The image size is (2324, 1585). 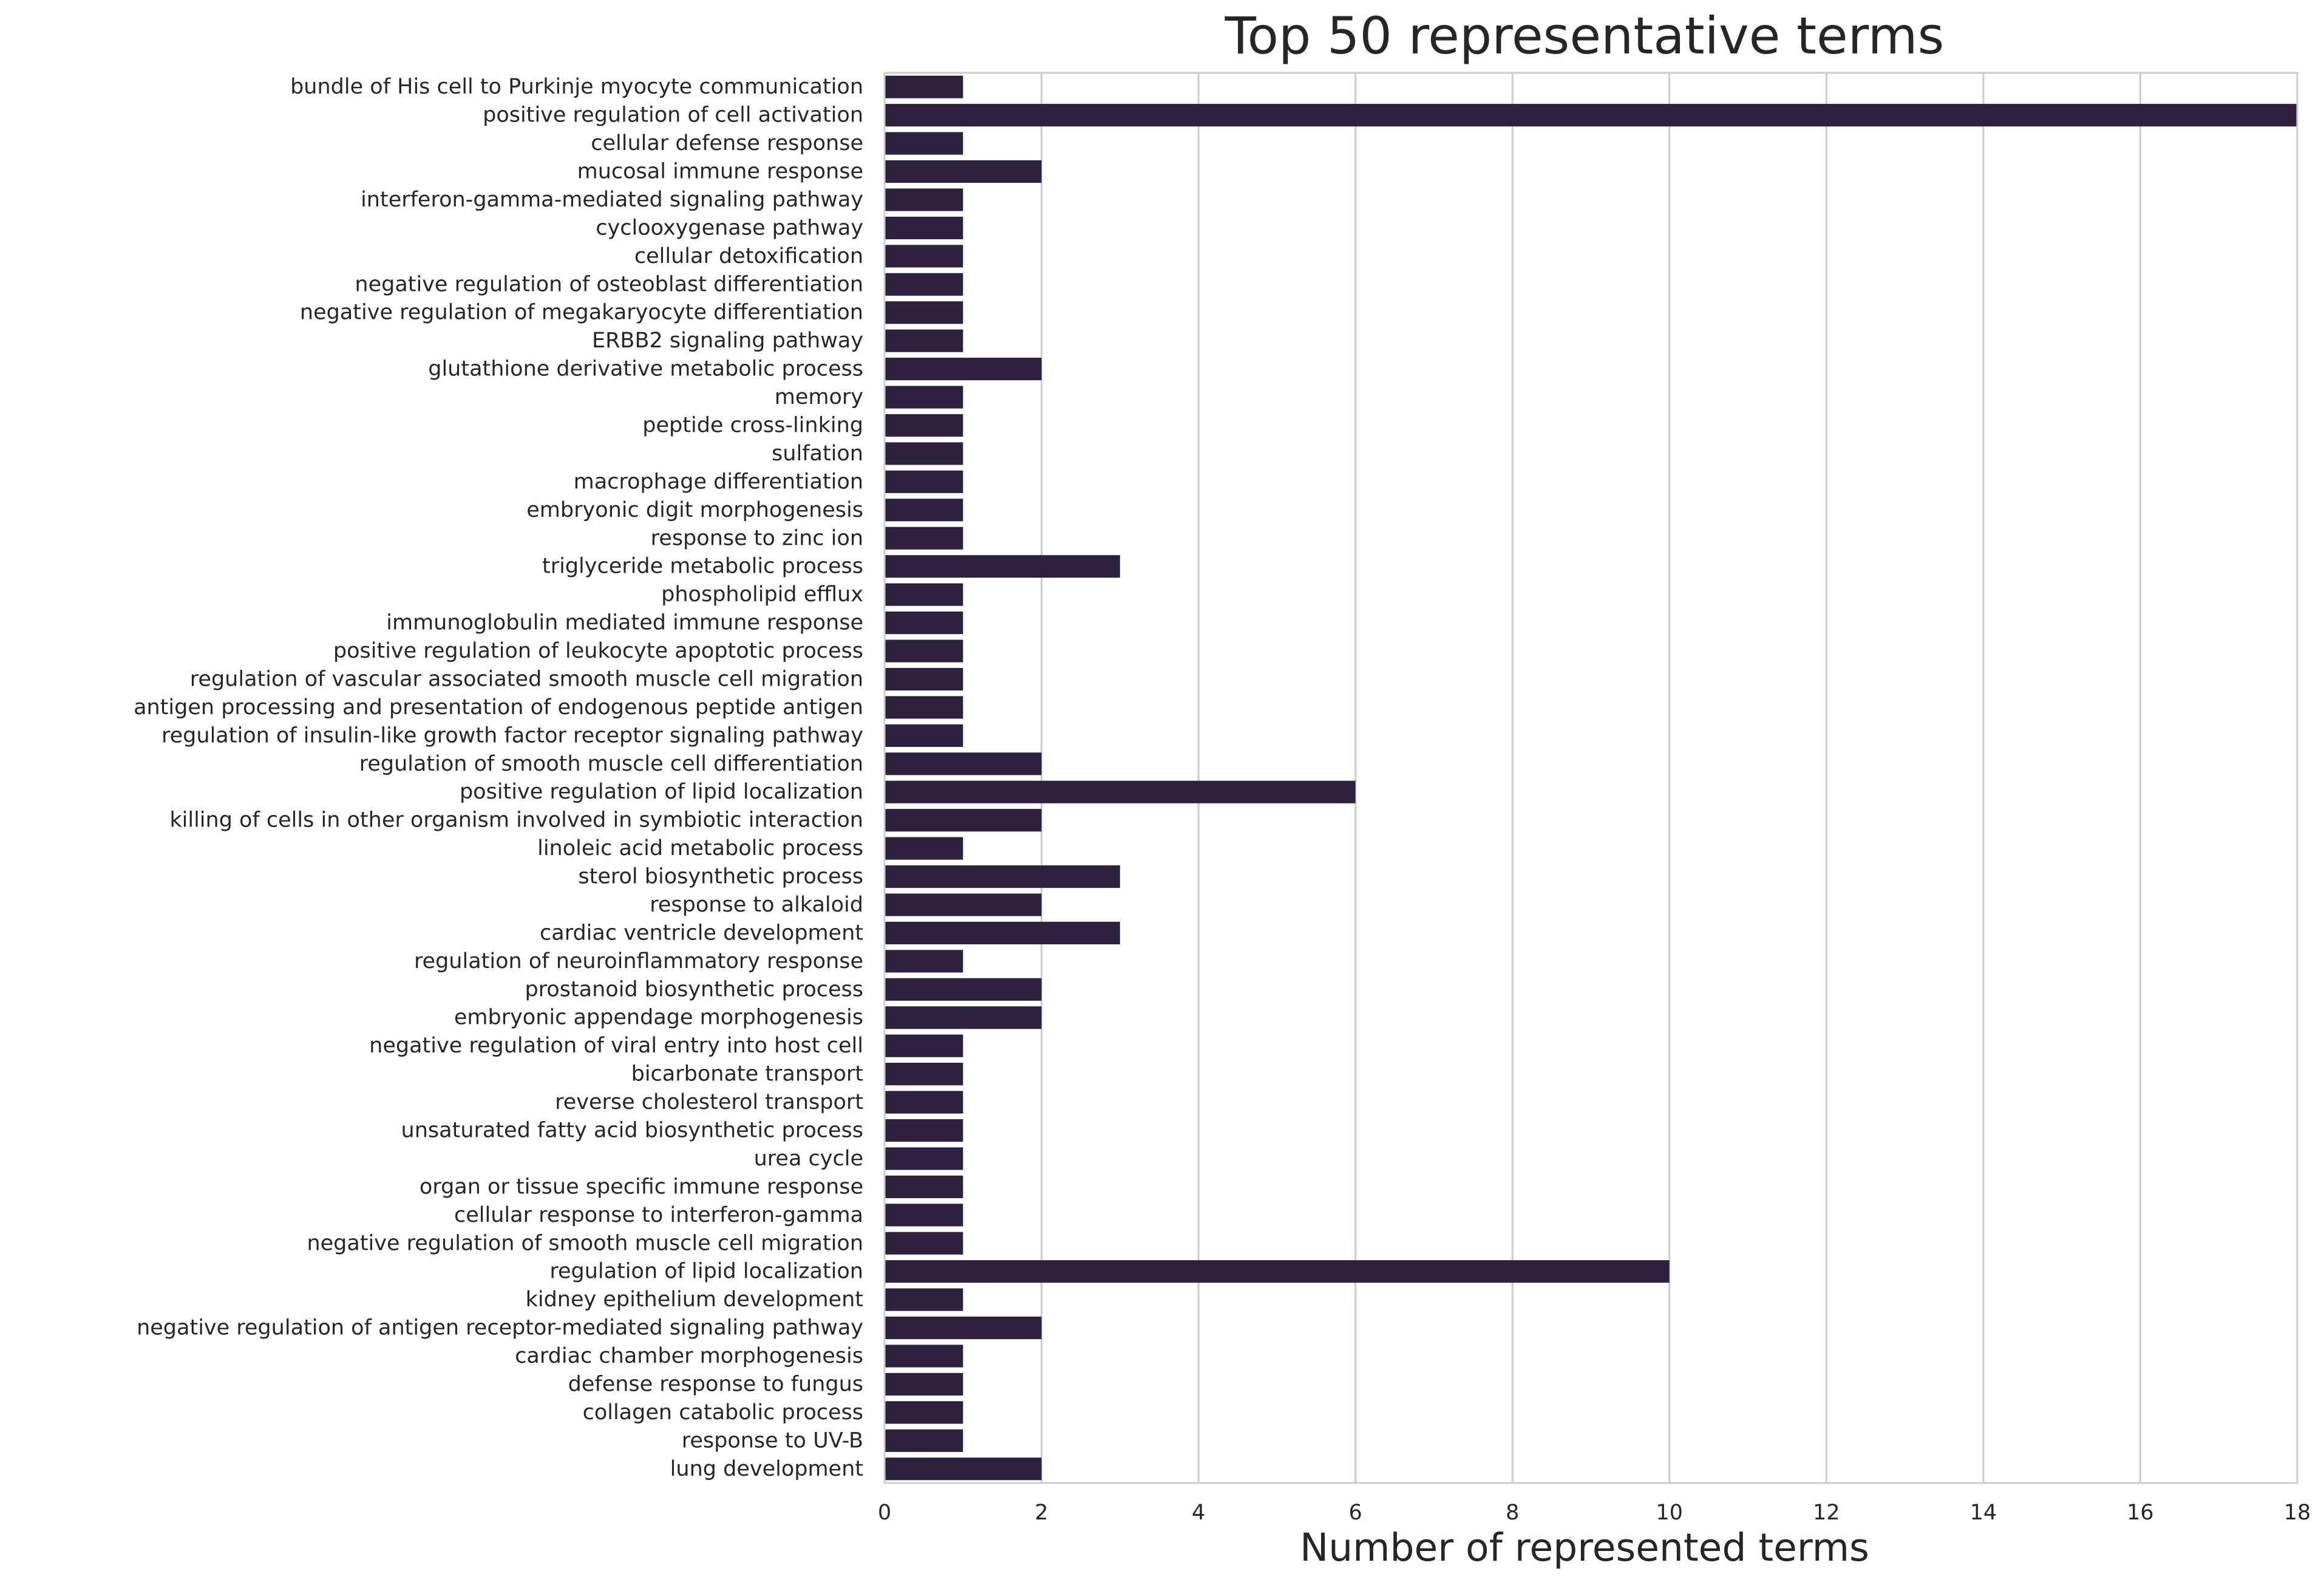 I want to click on y-tick-label: collagen catabolic process, so click(x=723, y=1412).